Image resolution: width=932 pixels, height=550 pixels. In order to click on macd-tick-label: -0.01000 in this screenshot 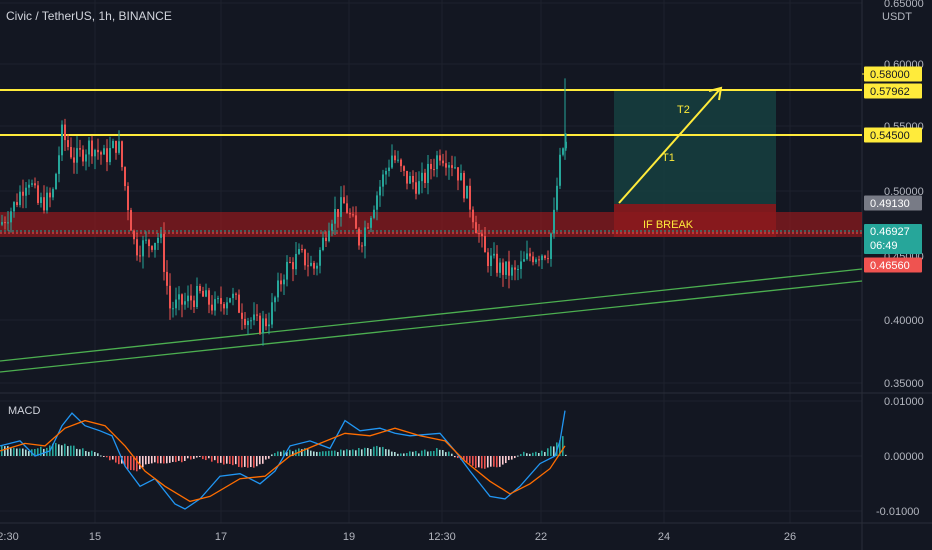, I will do `click(897, 512)`.